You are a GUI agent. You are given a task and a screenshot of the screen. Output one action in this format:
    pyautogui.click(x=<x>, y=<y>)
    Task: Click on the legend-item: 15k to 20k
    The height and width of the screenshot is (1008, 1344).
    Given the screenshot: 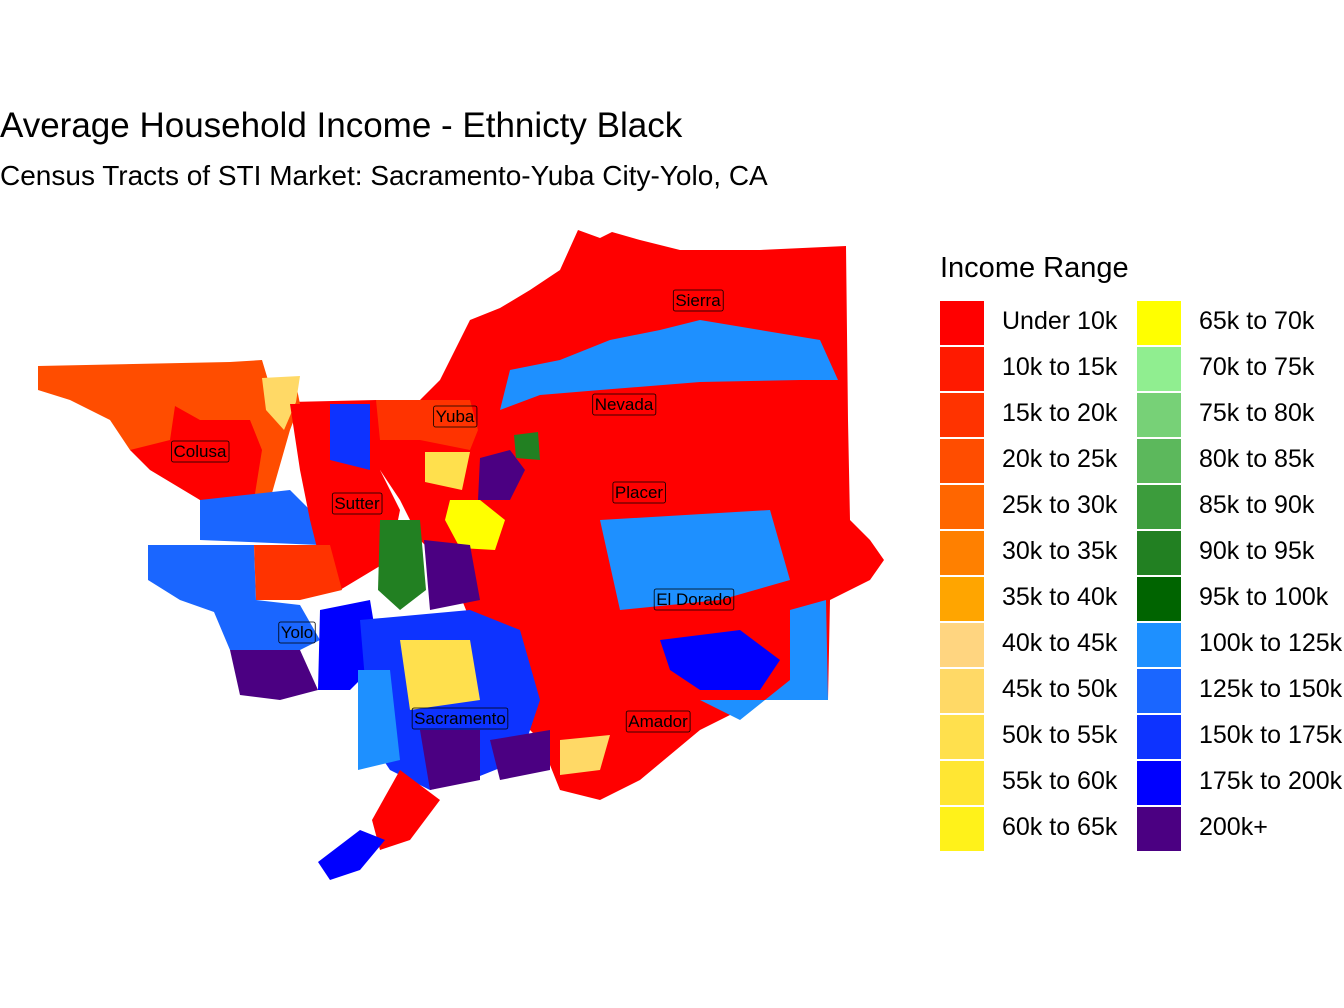 What is the action you would take?
    pyautogui.click(x=1045, y=415)
    